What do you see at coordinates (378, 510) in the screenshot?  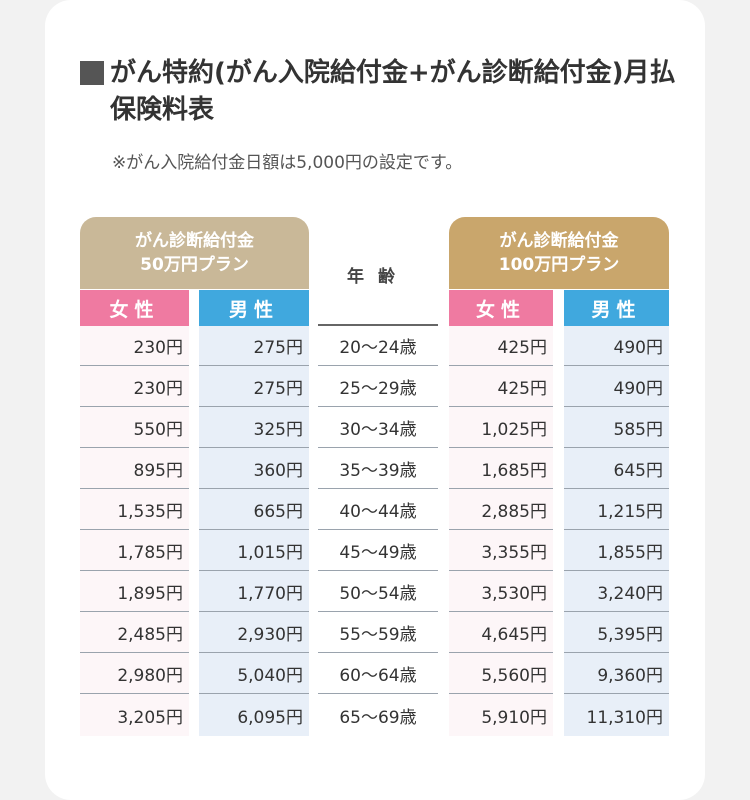 I see `age-cell: 40〜44歳` at bounding box center [378, 510].